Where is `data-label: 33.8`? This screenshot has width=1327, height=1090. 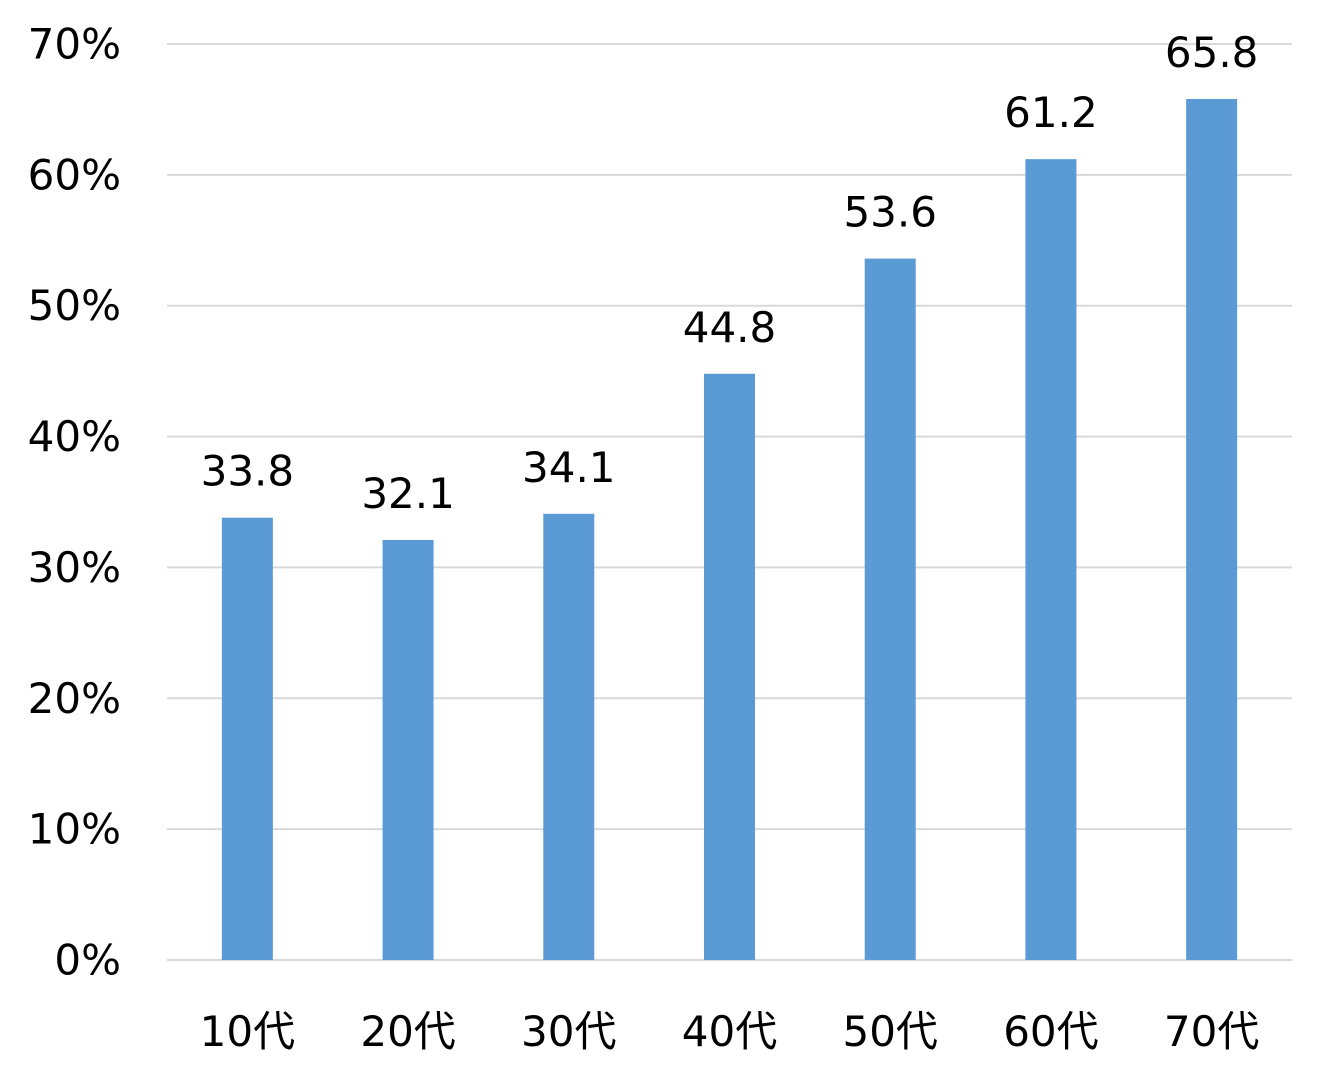 data-label: 33.8 is located at coordinates (248, 471).